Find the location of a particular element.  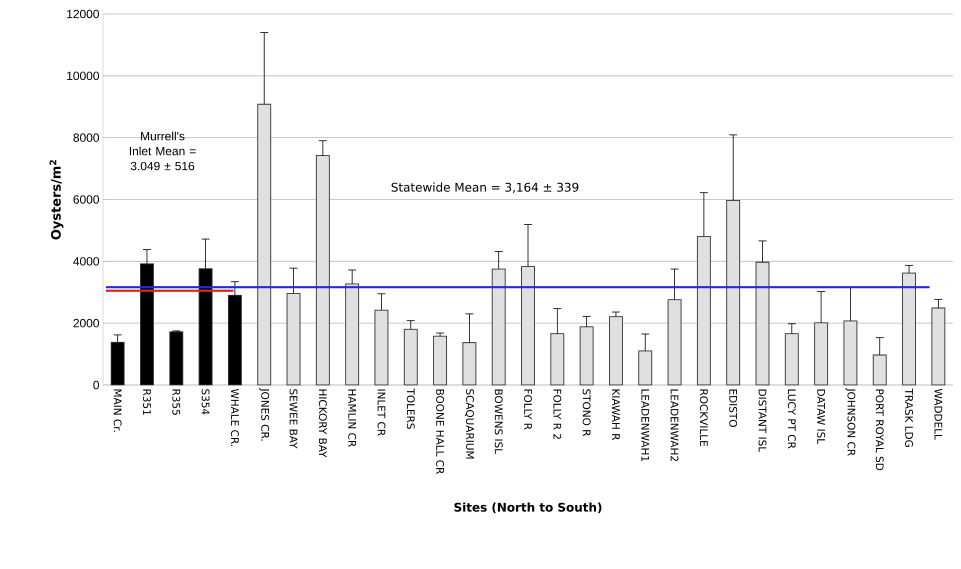

x-tick-label: BOONE HALL CR is located at coordinates (440, 432).